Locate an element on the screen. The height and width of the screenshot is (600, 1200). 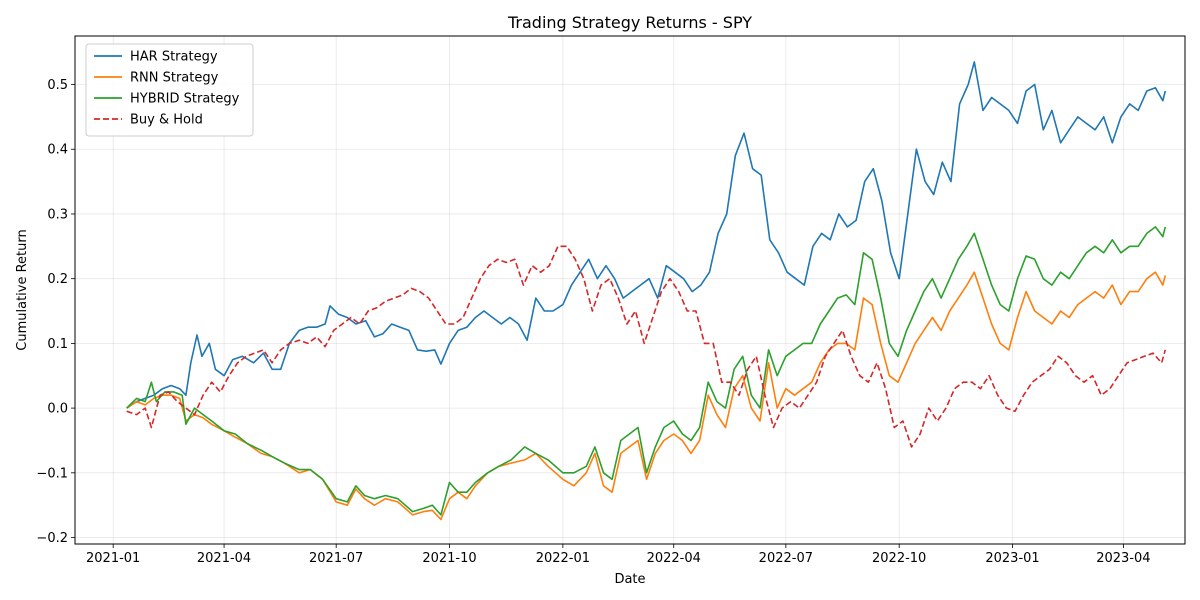
legend-box is located at coordinates (169, 90).